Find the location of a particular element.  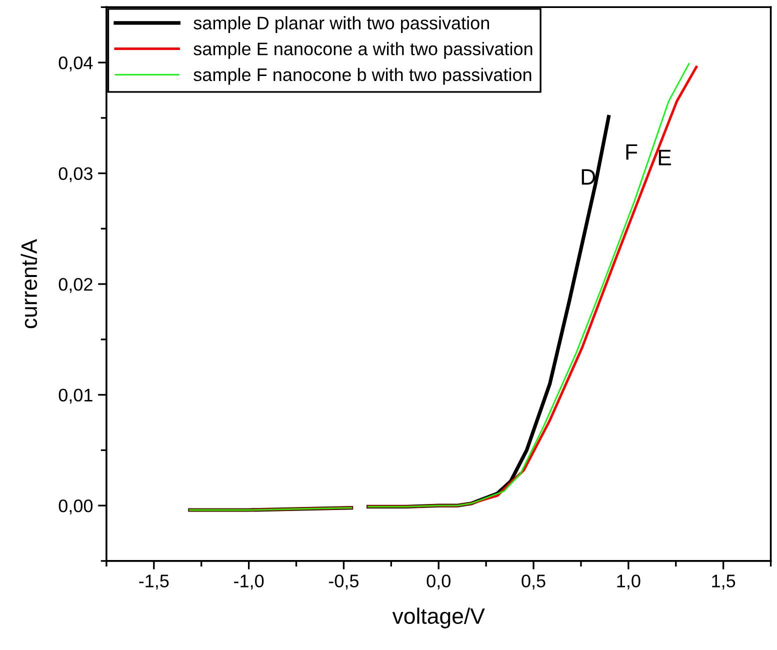

x-tick-label: 1,0 is located at coordinates (628, 582).